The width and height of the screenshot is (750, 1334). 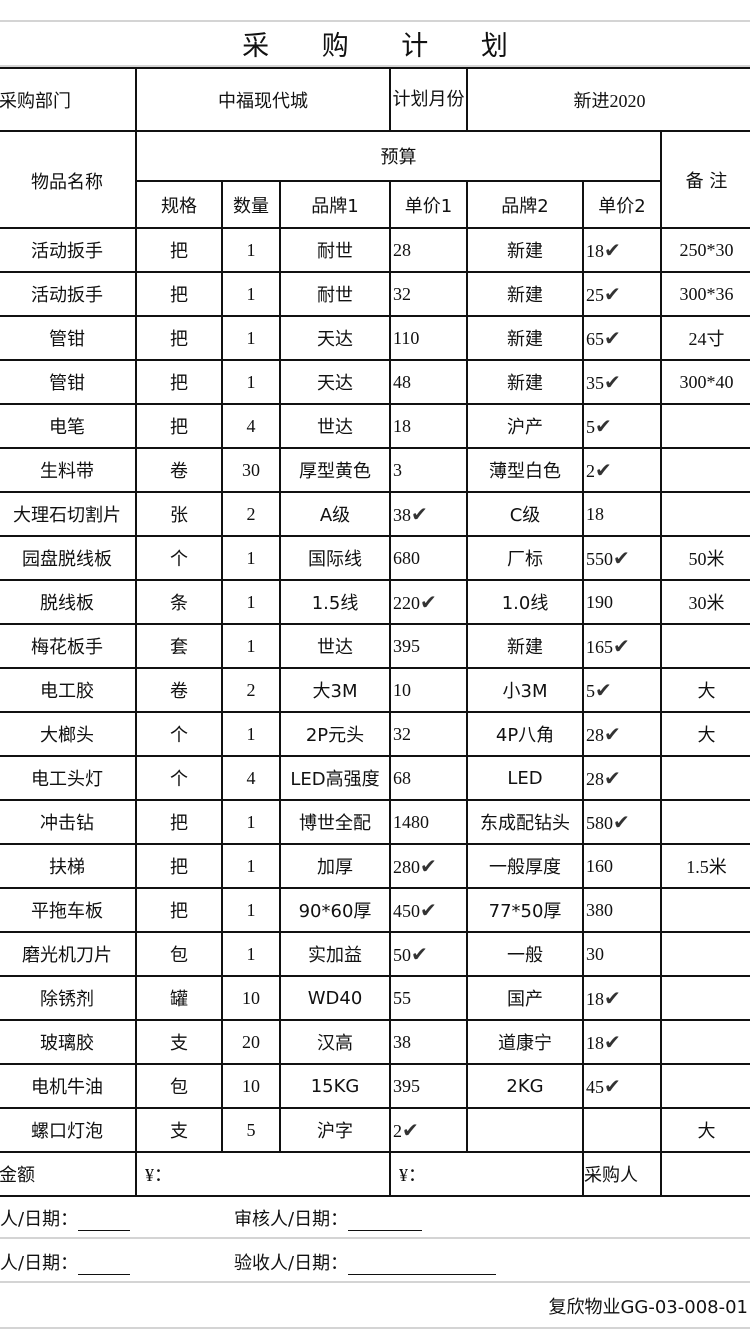 I want to click on item-price1-text: 220, so click(x=407, y=602).